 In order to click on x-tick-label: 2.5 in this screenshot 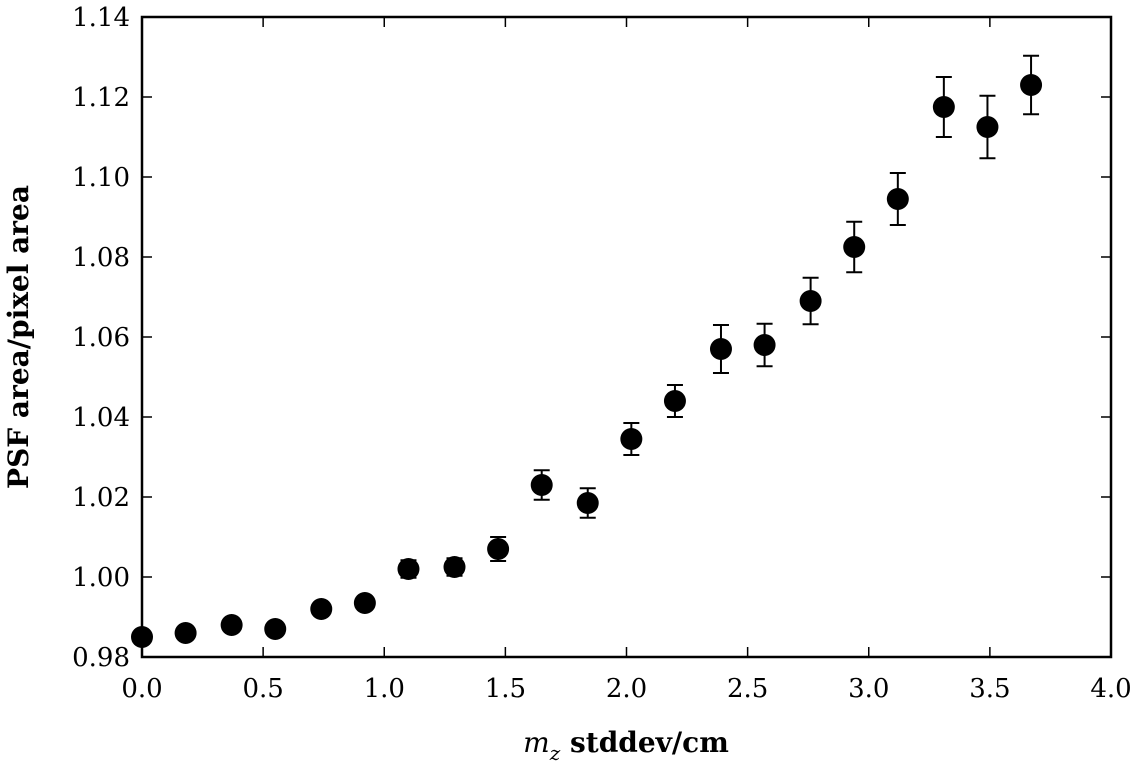, I will do `click(747, 689)`.